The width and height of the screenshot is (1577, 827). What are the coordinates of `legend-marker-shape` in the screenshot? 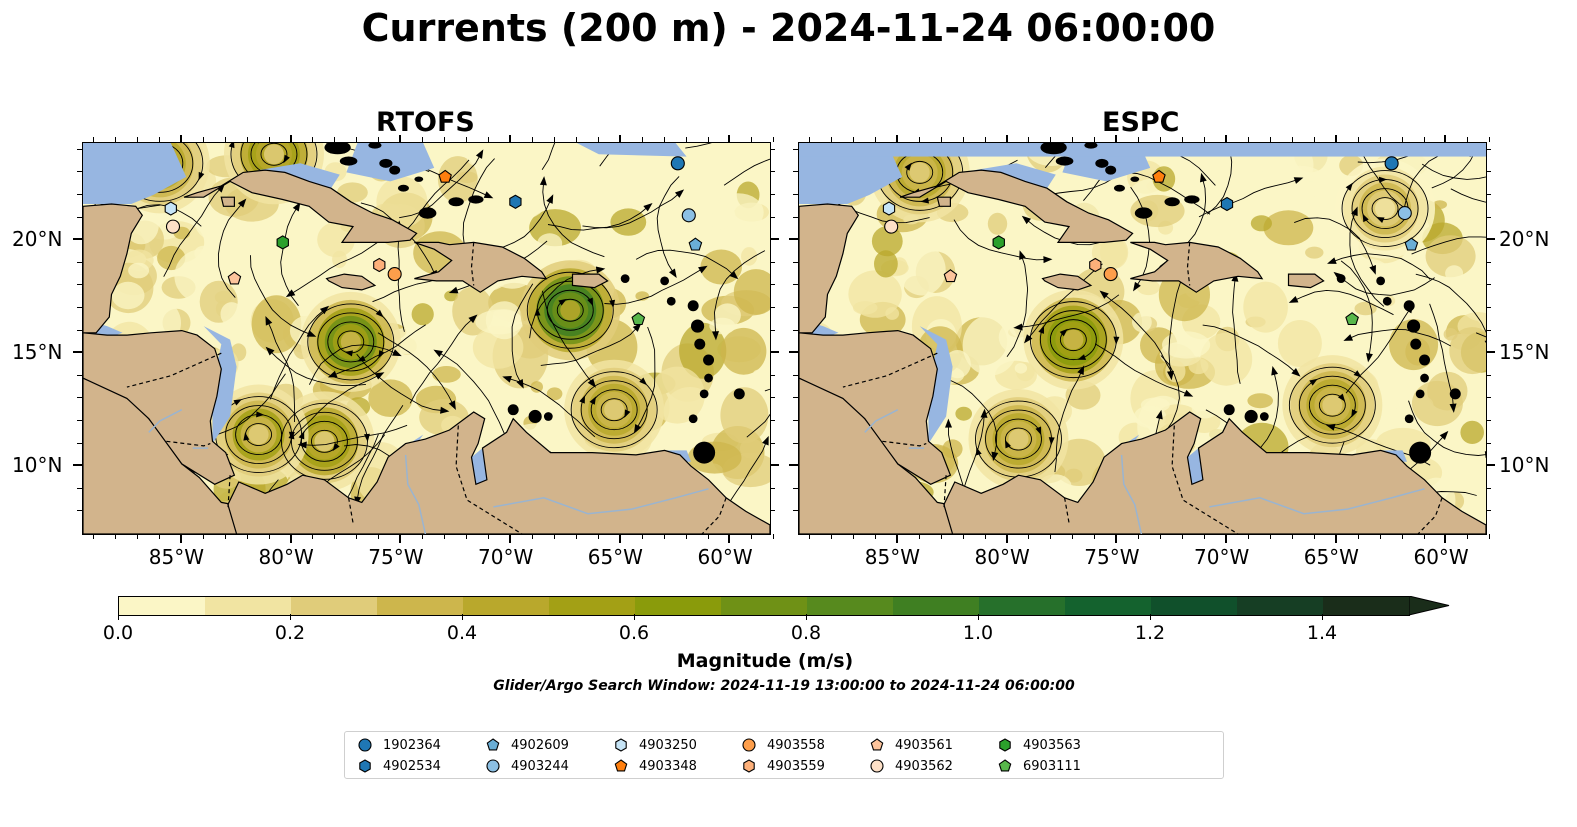 It's located at (1005, 745).